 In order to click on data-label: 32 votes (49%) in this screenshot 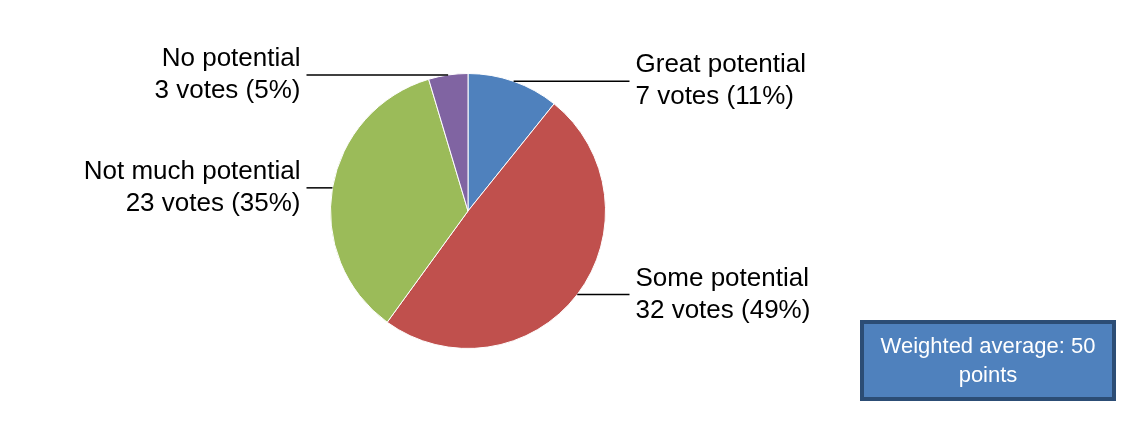, I will do `click(723, 308)`.